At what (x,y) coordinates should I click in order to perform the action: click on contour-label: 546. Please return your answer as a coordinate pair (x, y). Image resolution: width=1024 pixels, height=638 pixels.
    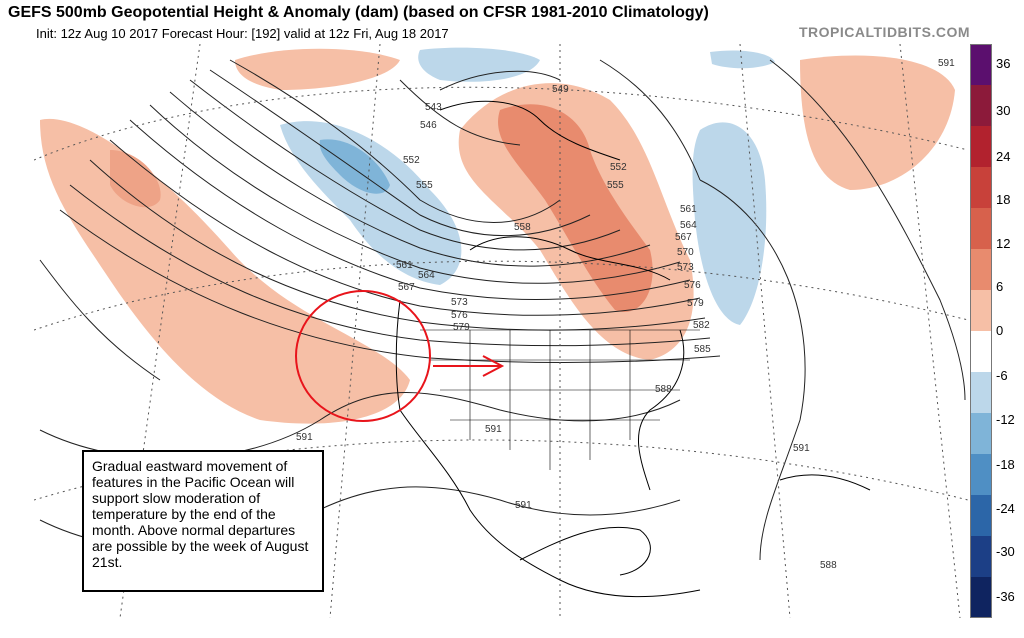
    Looking at the image, I should click on (428, 125).